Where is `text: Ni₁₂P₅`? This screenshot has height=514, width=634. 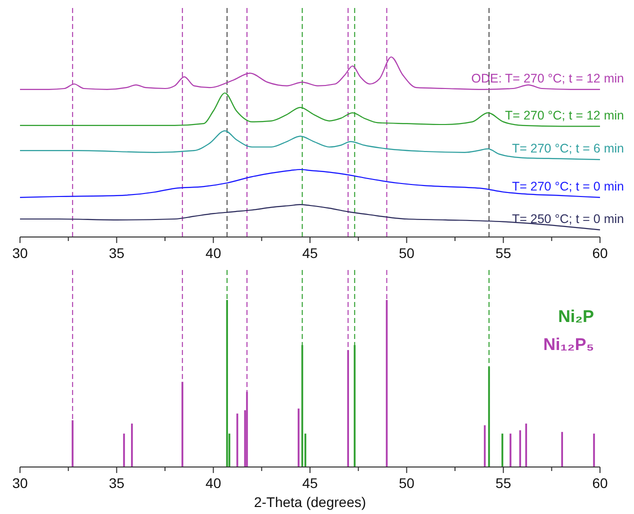
text: Ni₁₂P₅ is located at coordinates (568, 344).